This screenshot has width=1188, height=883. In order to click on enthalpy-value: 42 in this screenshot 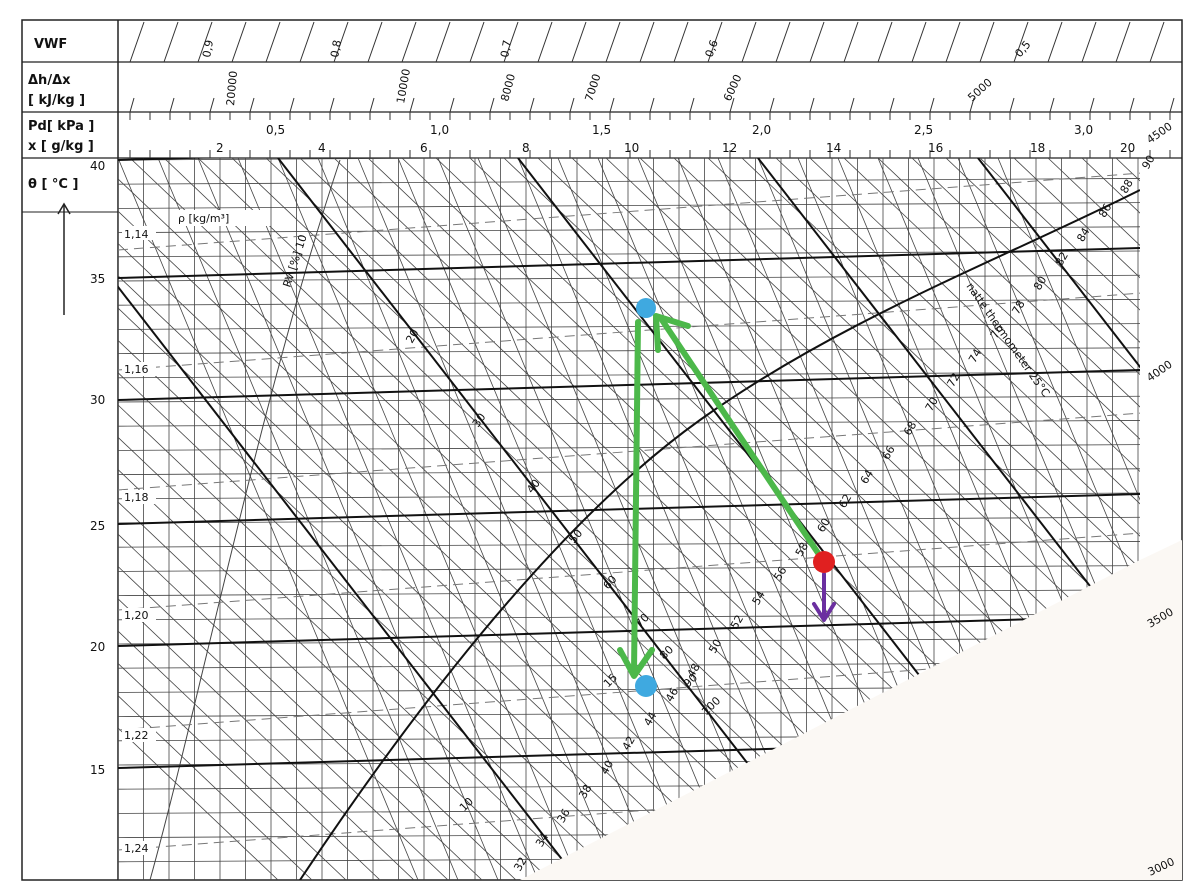, I will do `click(629, 743)`.